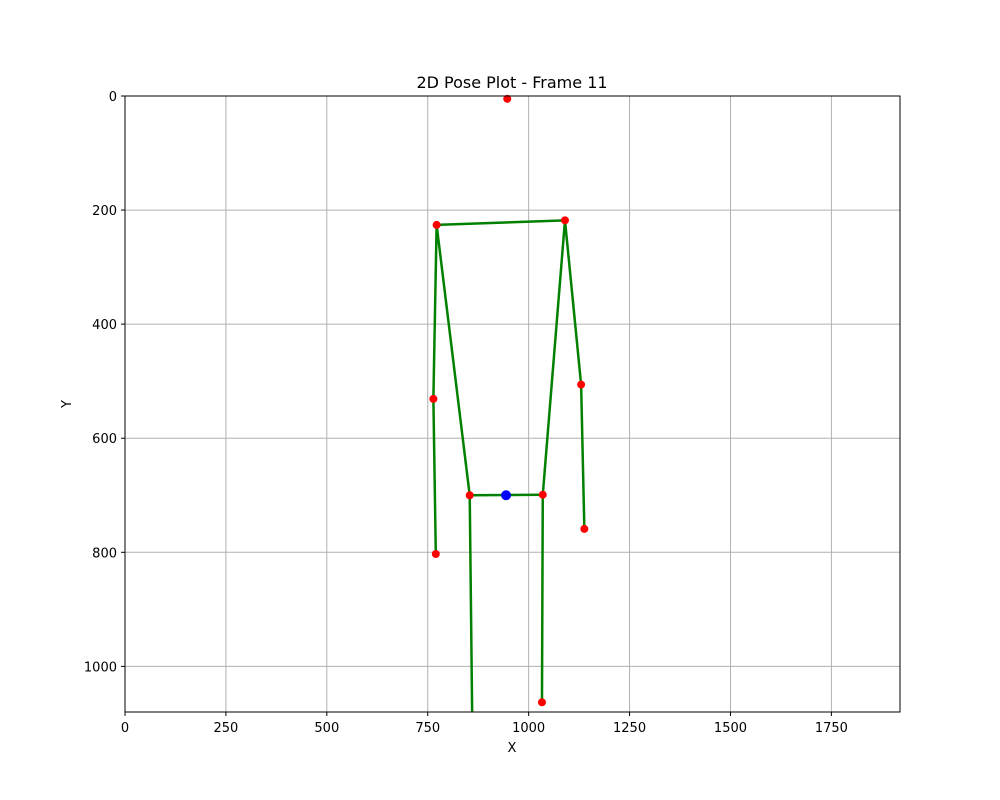 Image resolution: width=1000 pixels, height=800 pixels. I want to click on y-axis-title: Y, so click(67, 404).